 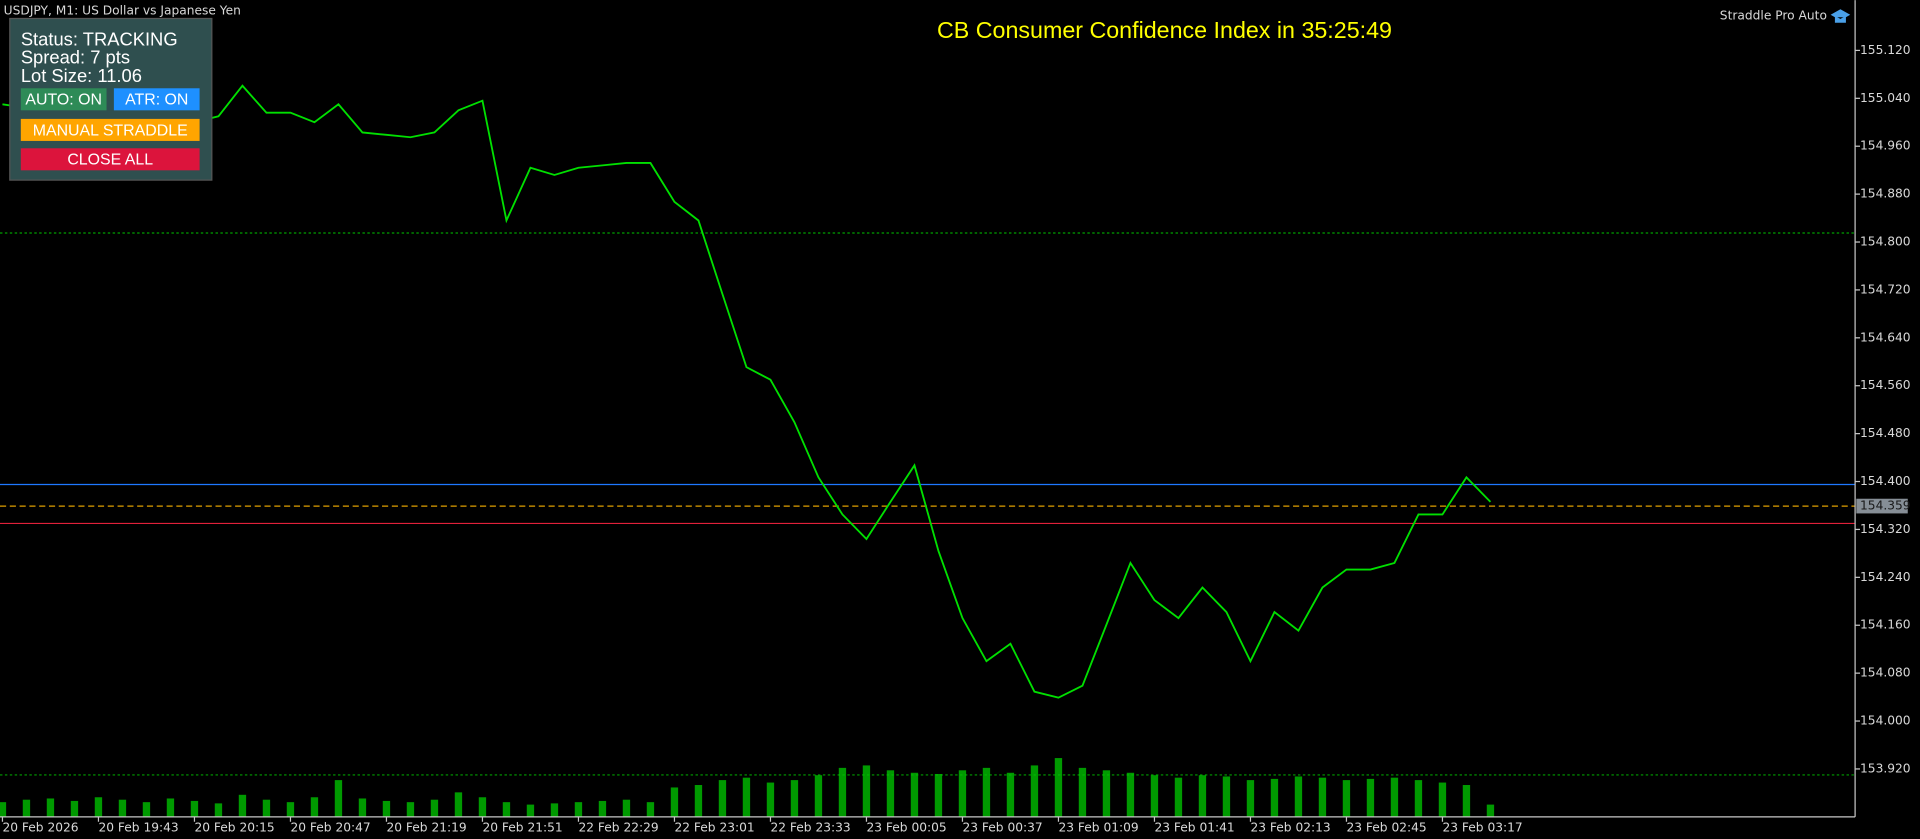 What do you see at coordinates (1386, 827) in the screenshot?
I see `x-tick-label: 23 Feb 02:45` at bounding box center [1386, 827].